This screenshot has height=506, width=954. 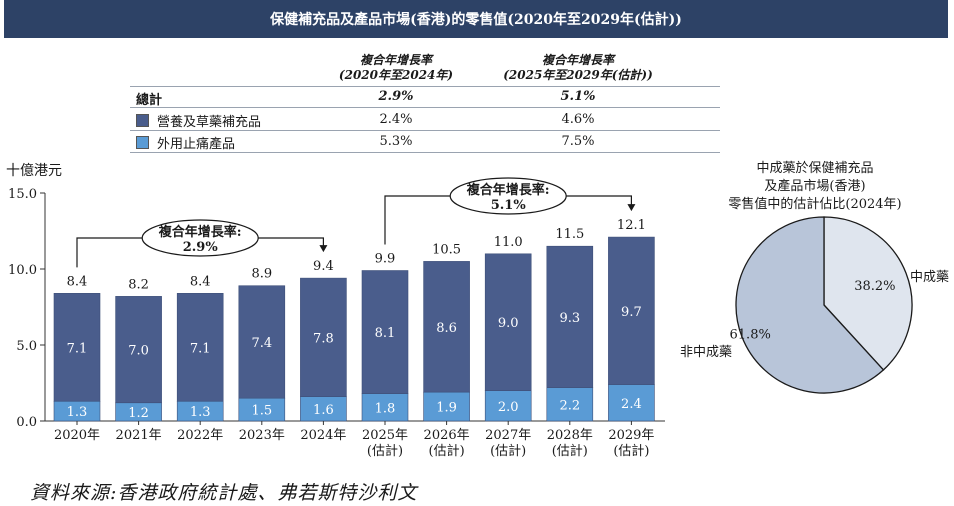 What do you see at coordinates (261, 411) in the screenshot?
I see `bar-label-painrelief: 1.5` at bounding box center [261, 411].